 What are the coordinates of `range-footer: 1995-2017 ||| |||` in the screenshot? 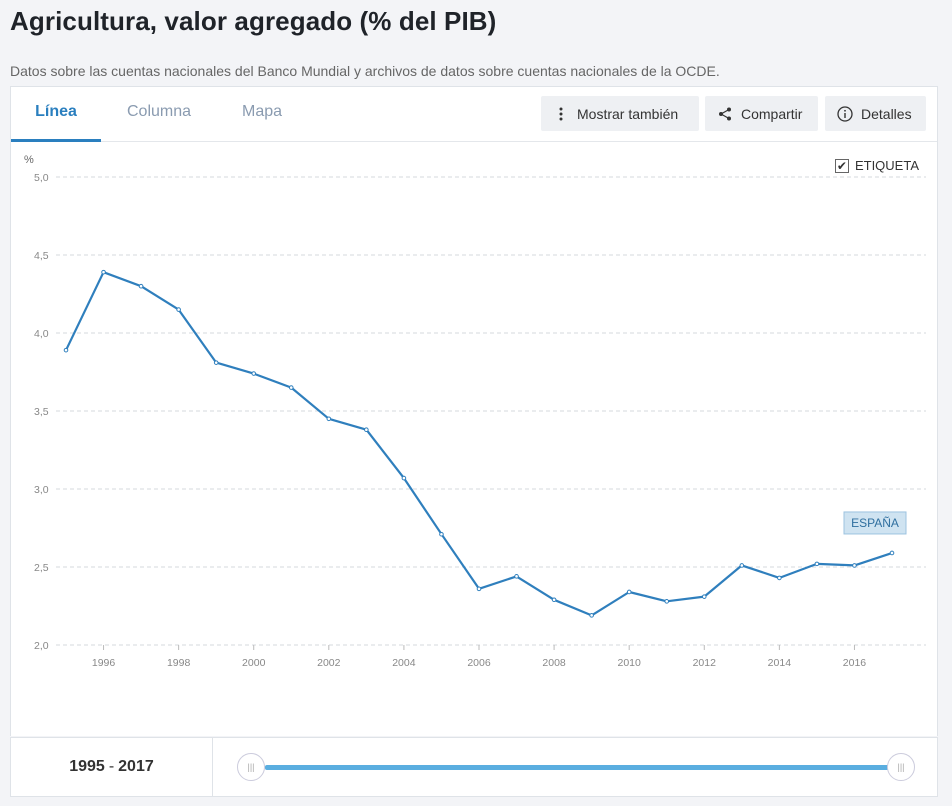 It's located at (474, 767).